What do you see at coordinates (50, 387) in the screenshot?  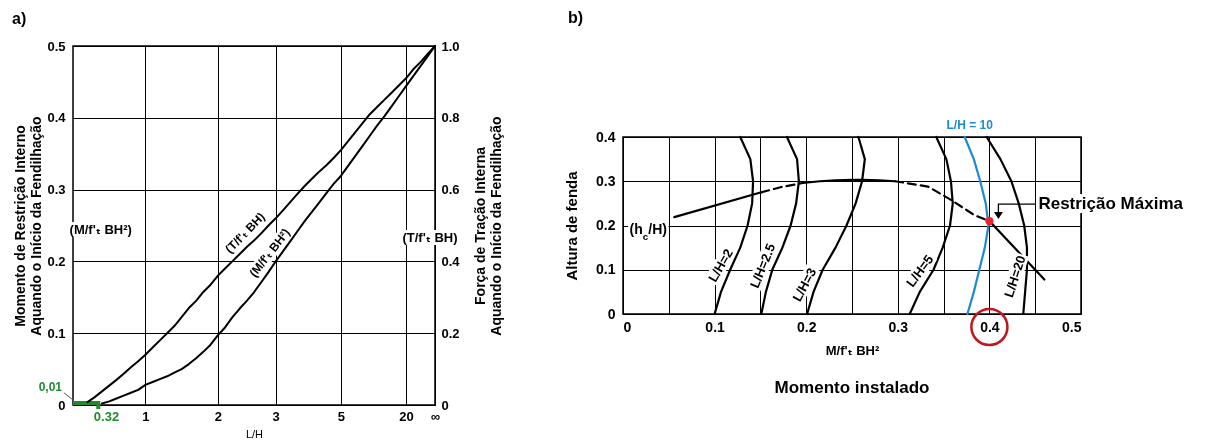 I see `text: 0,01` at bounding box center [50, 387].